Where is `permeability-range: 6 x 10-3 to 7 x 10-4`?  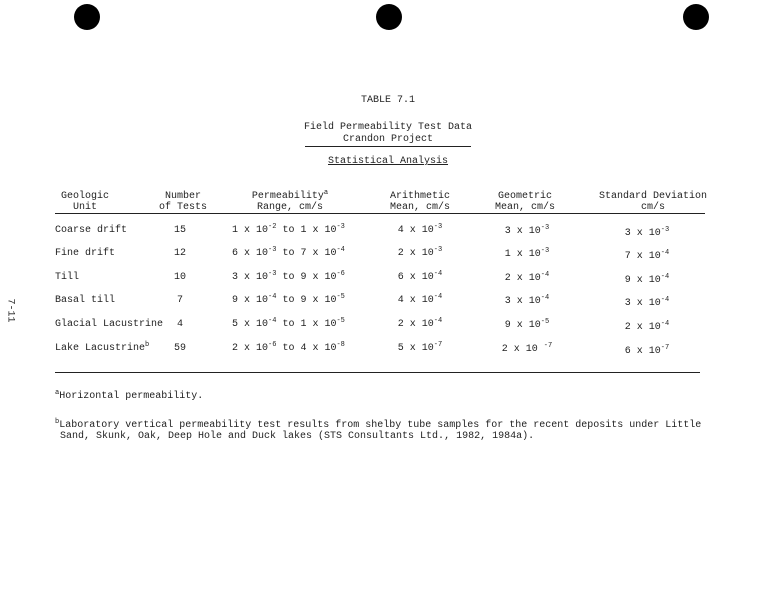 permeability-range: 6 x 10-3 to 7 x 10-4 is located at coordinates (288, 253).